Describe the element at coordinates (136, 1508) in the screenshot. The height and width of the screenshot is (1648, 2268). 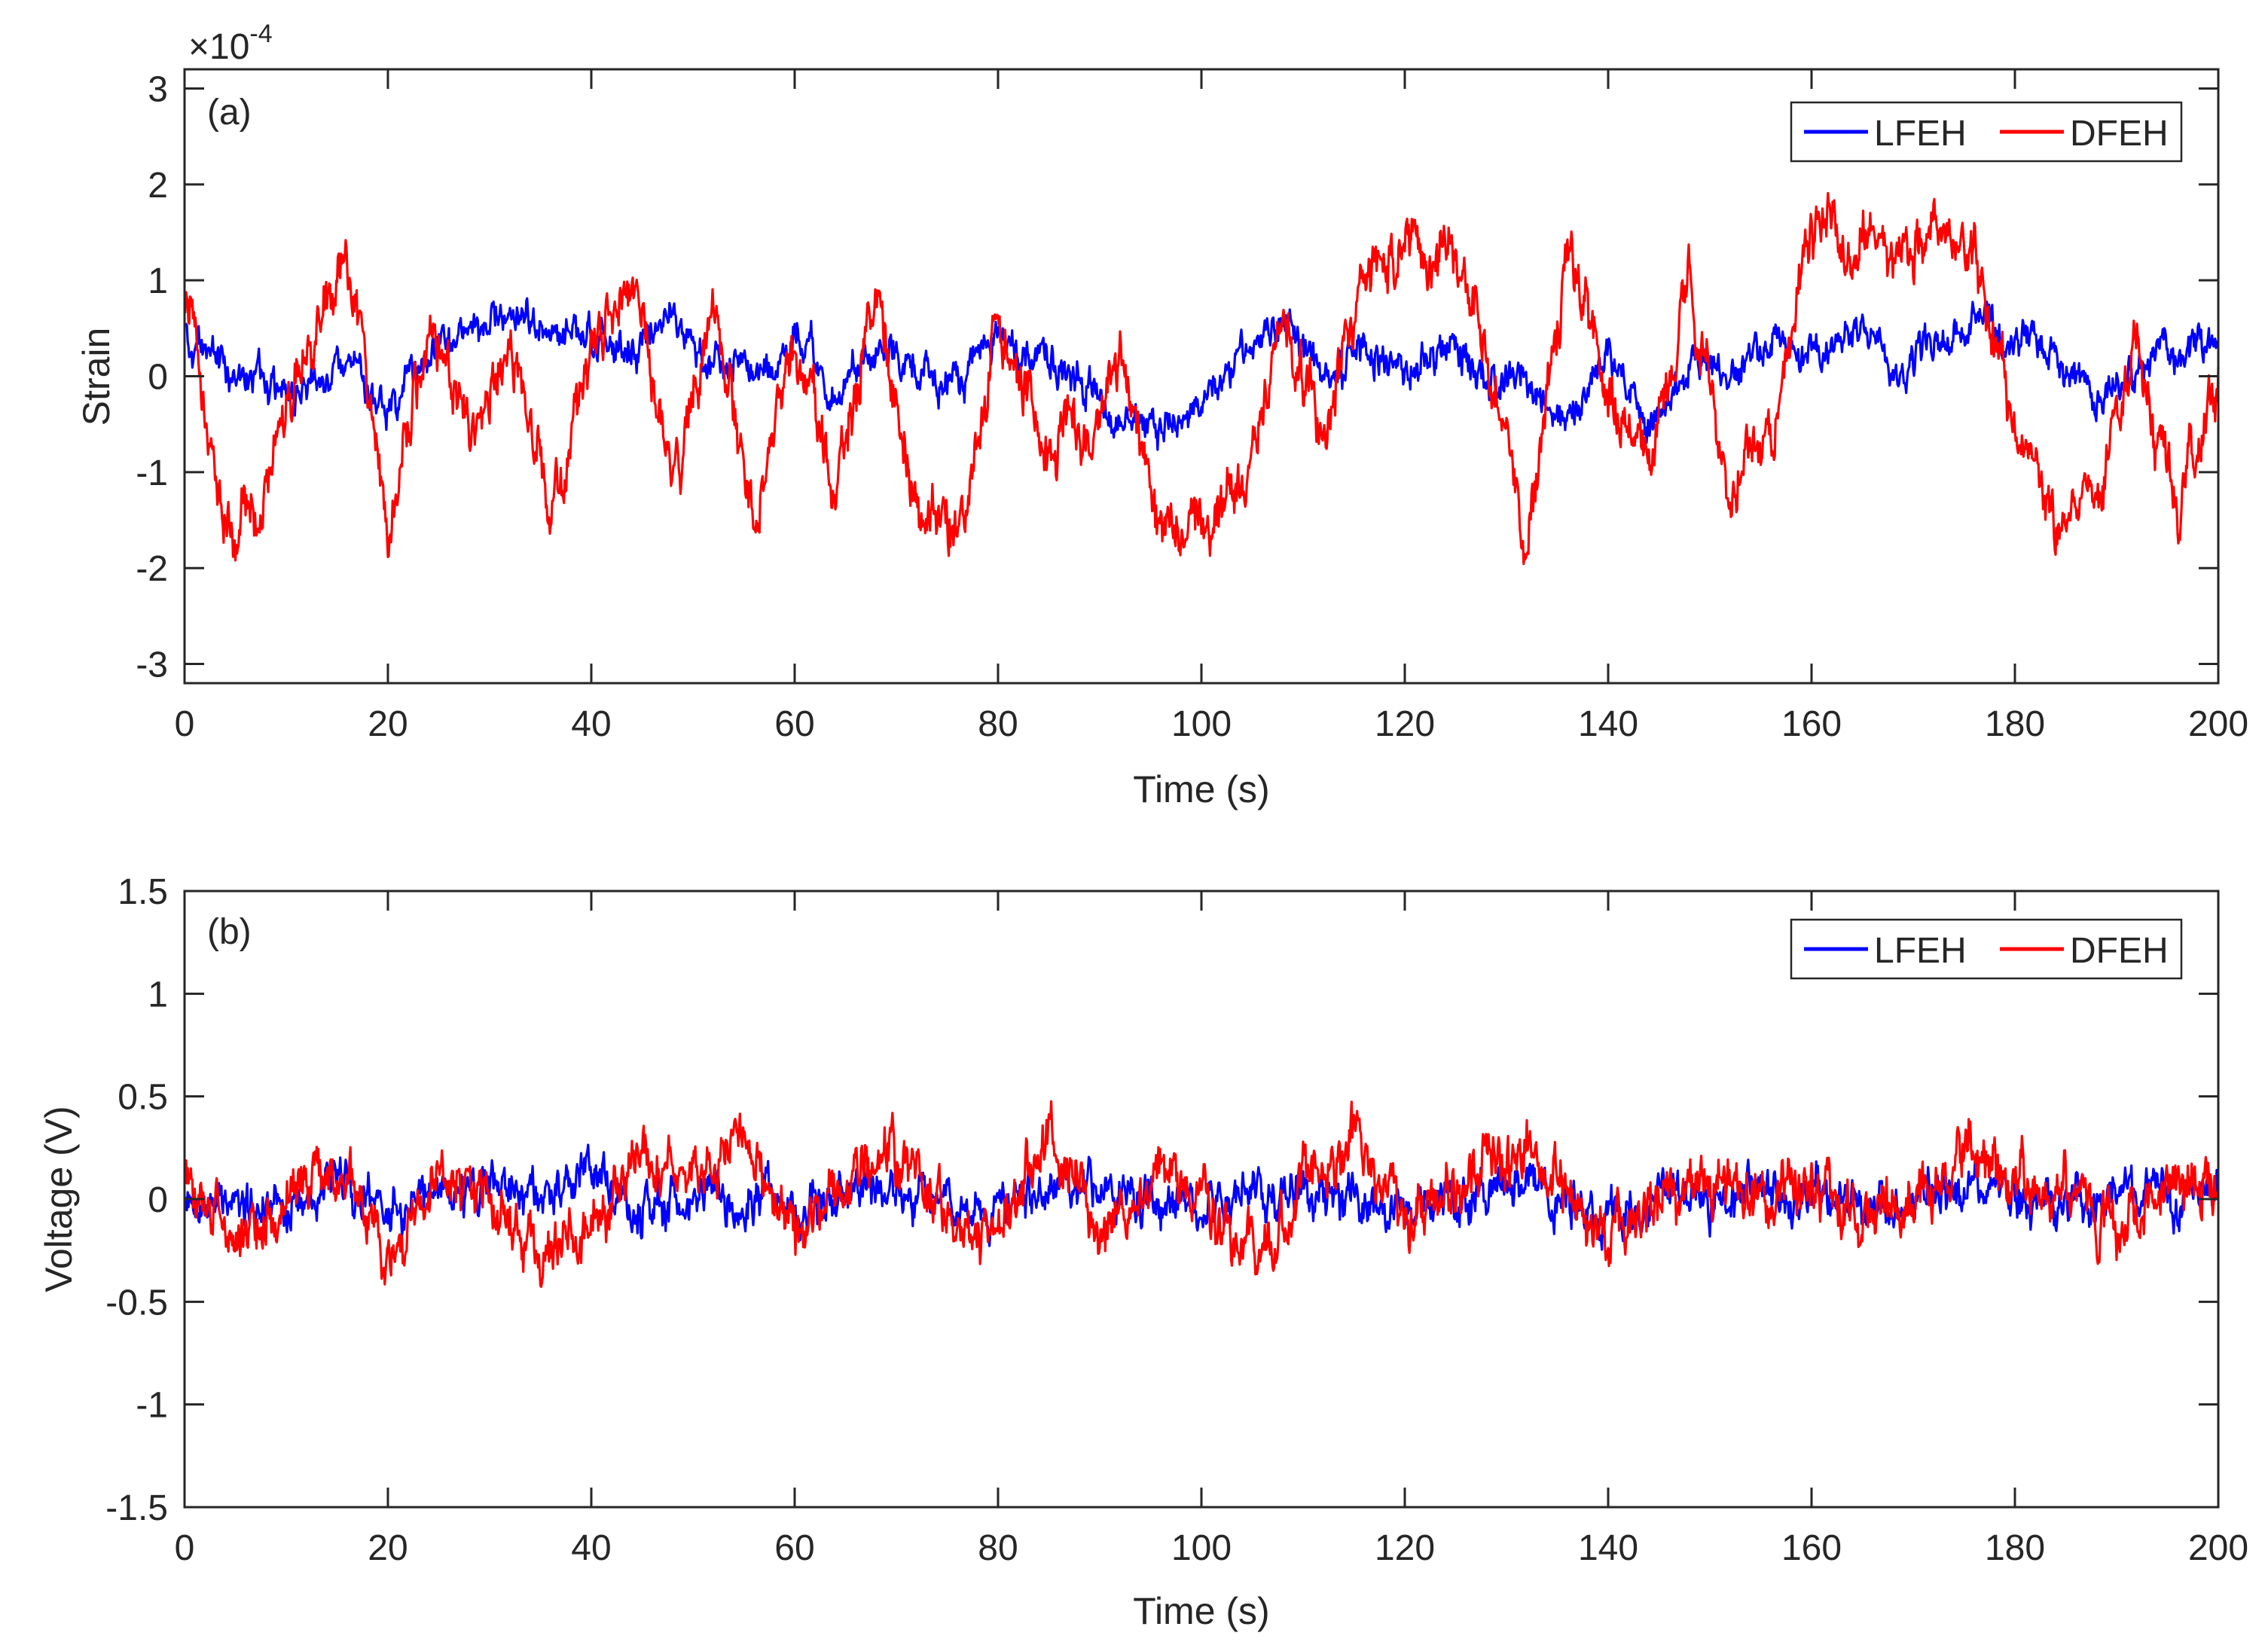
I see `voltage-y-tick-label: -1.5` at that location.